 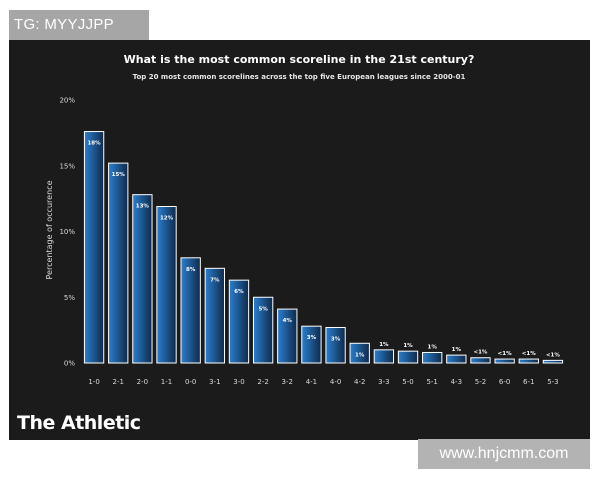 I want to click on x-tick-label: 5-3, so click(x=552, y=382).